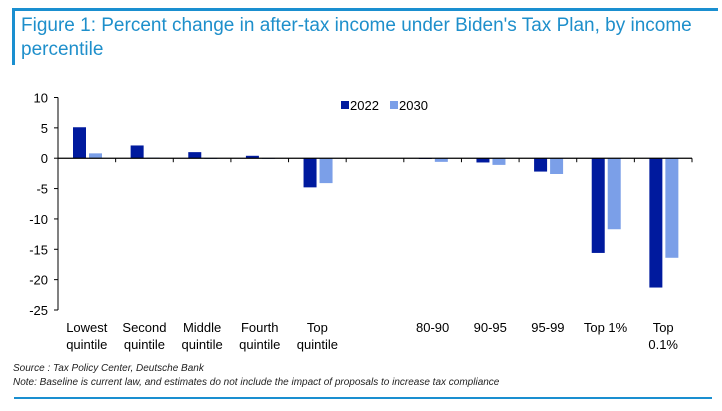  I want to click on legend-swatch-2030, so click(394, 105).